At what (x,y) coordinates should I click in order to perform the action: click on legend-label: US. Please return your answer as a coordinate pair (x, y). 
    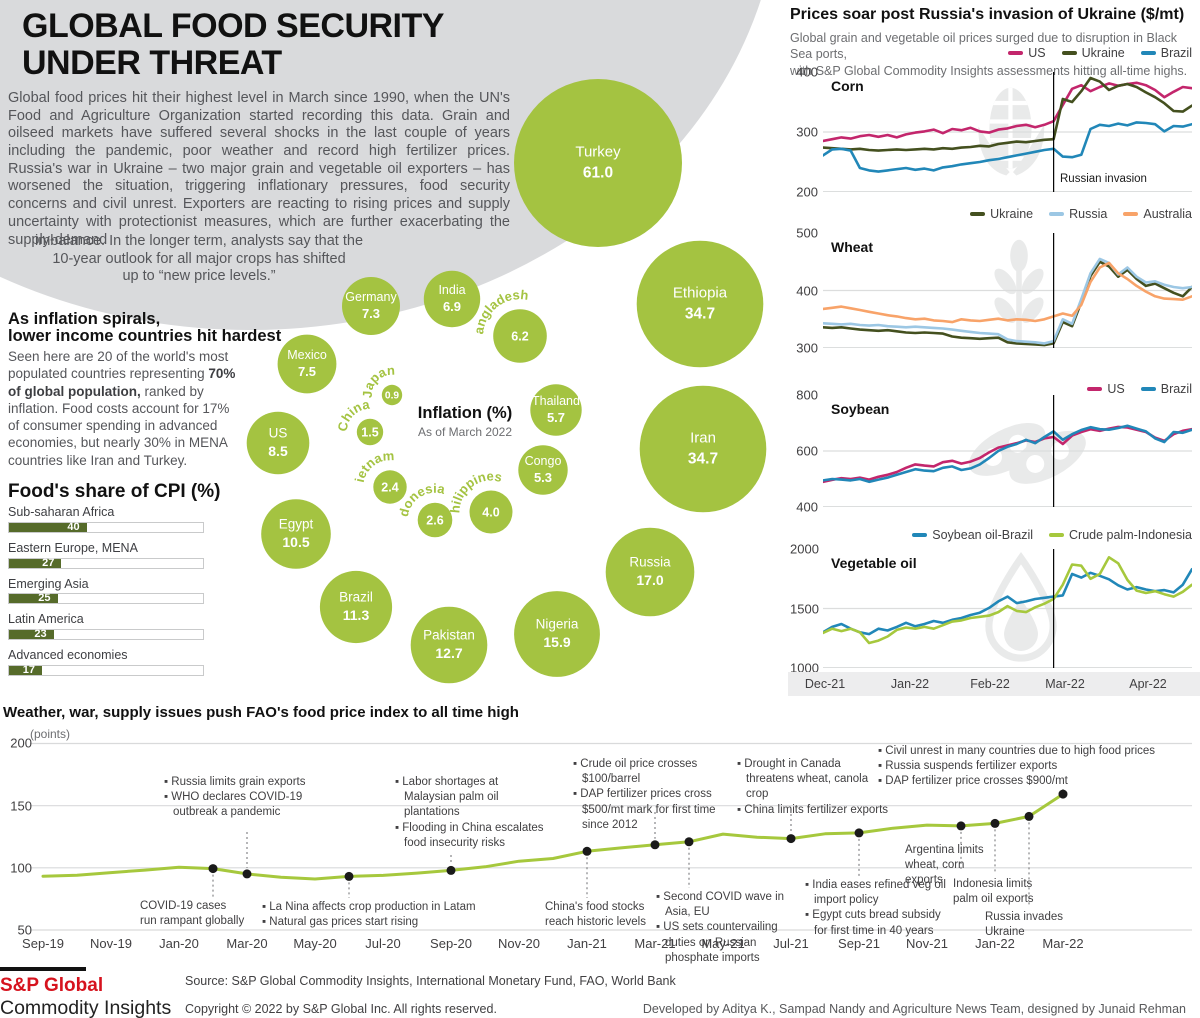
    Looking at the image, I should click on (1037, 53).